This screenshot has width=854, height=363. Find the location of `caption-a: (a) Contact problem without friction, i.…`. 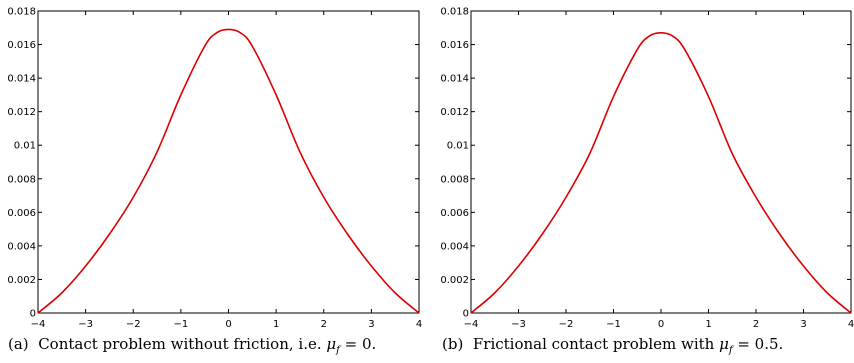

caption-a: (a) Contact problem without friction, i.… is located at coordinates (192, 345).